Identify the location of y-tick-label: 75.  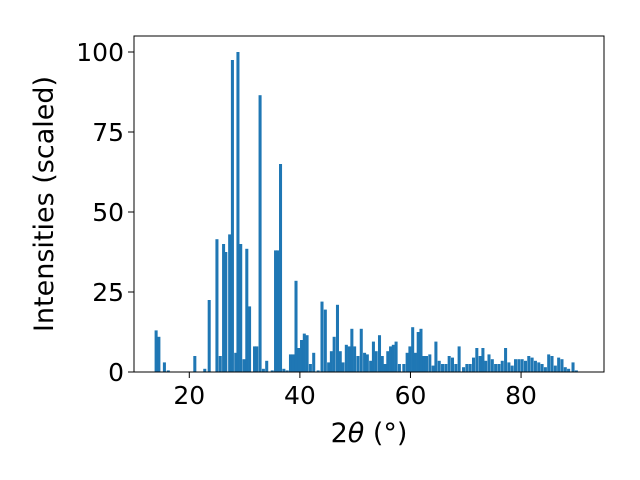
(108, 132).